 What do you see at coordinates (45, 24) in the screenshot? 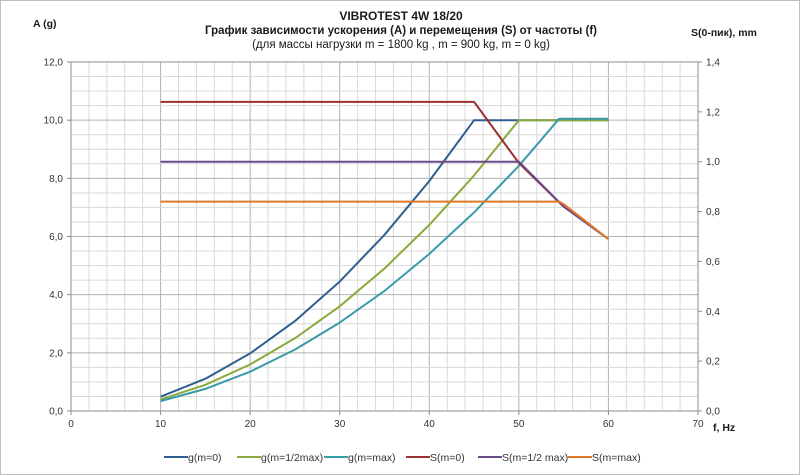
I see `y-axis-left-label: A (g)` at bounding box center [45, 24].